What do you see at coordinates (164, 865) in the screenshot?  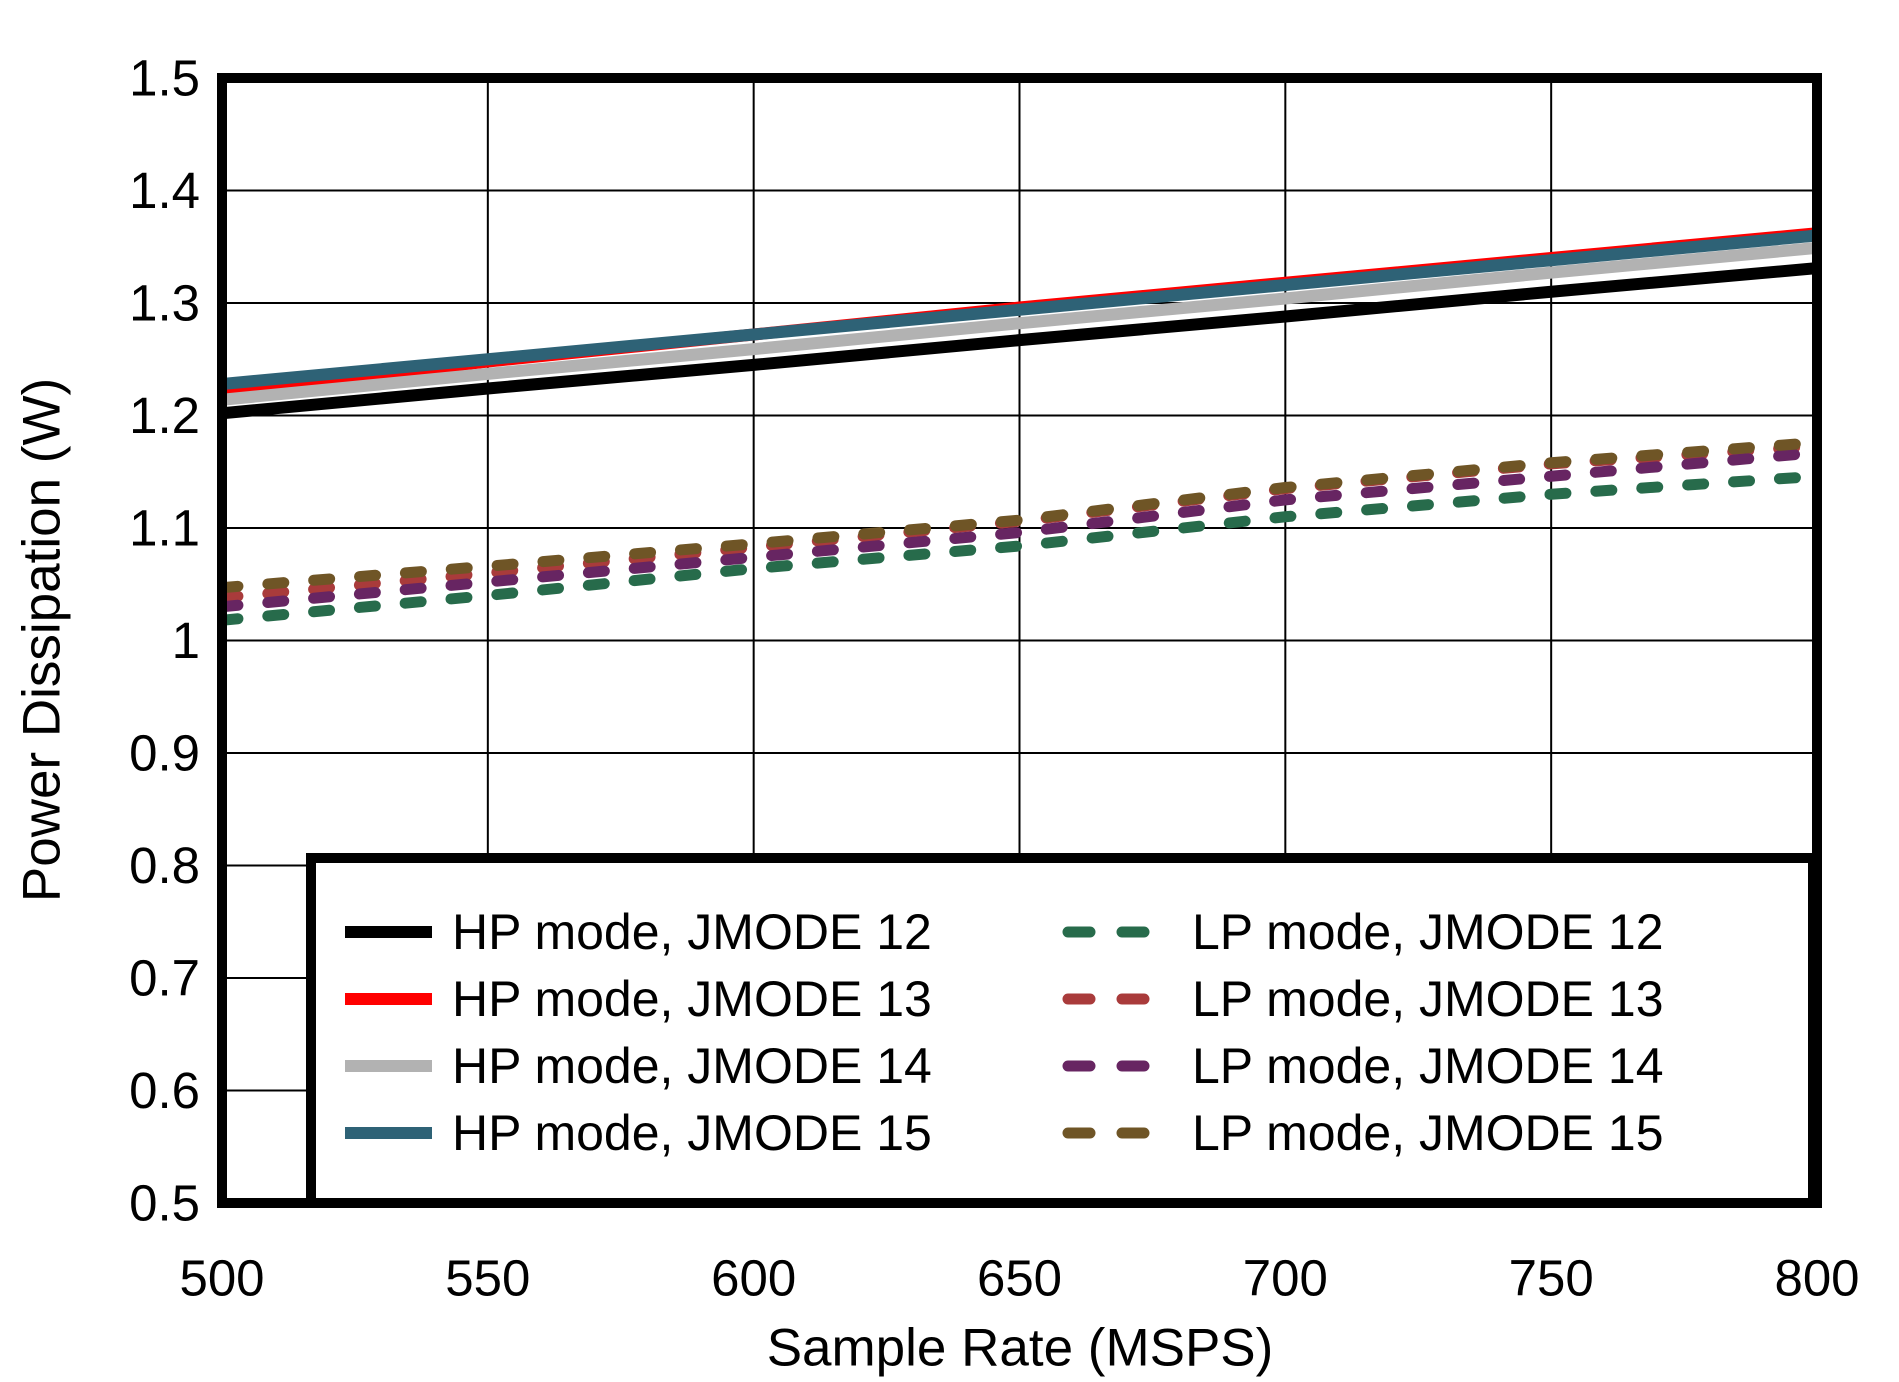 I see `y-tick-label: 0.8` at bounding box center [164, 865].